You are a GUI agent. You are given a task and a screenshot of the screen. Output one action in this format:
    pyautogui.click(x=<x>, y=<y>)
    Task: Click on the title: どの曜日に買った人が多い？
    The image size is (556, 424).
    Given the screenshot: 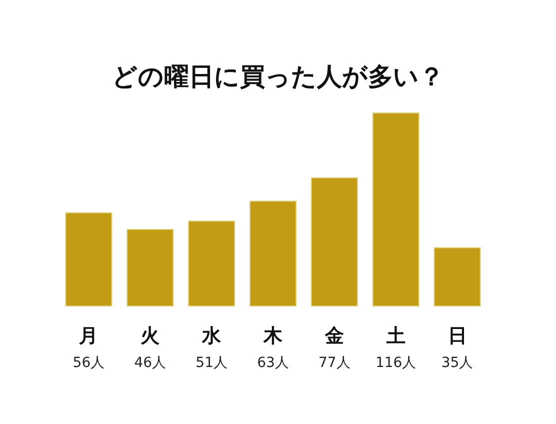 What is the action you would take?
    pyautogui.click(x=278, y=76)
    